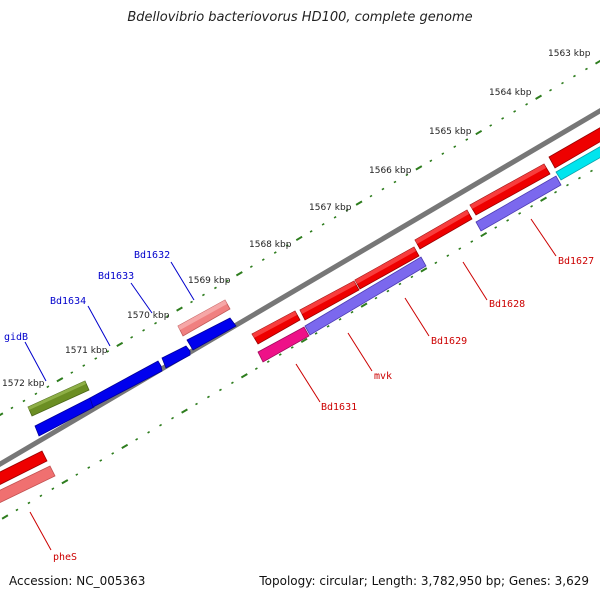 Image resolution: width=600 pixels, height=600 pixels. Describe the element at coordinates (576, 261) in the screenshot. I see `gene-label-Bd1627: Bd1627` at that location.